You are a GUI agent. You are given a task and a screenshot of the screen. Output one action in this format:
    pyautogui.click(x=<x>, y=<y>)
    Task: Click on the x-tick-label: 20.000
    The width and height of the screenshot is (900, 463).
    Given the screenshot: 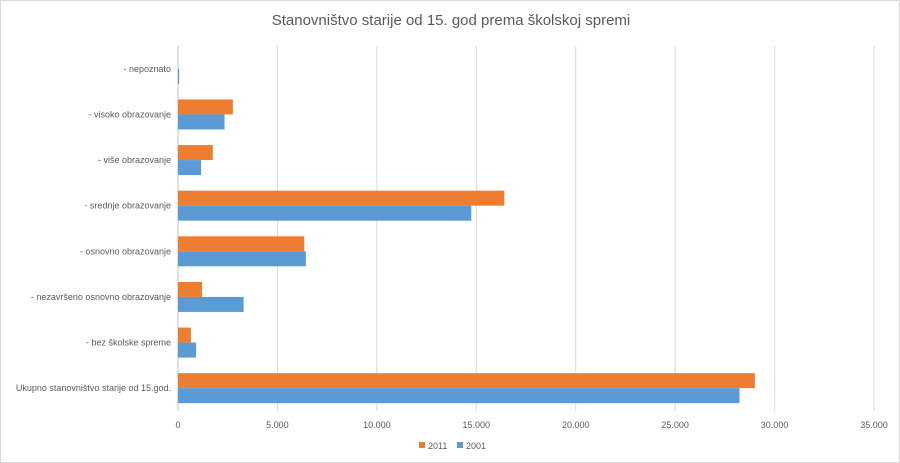 What is the action you would take?
    pyautogui.click(x=576, y=425)
    